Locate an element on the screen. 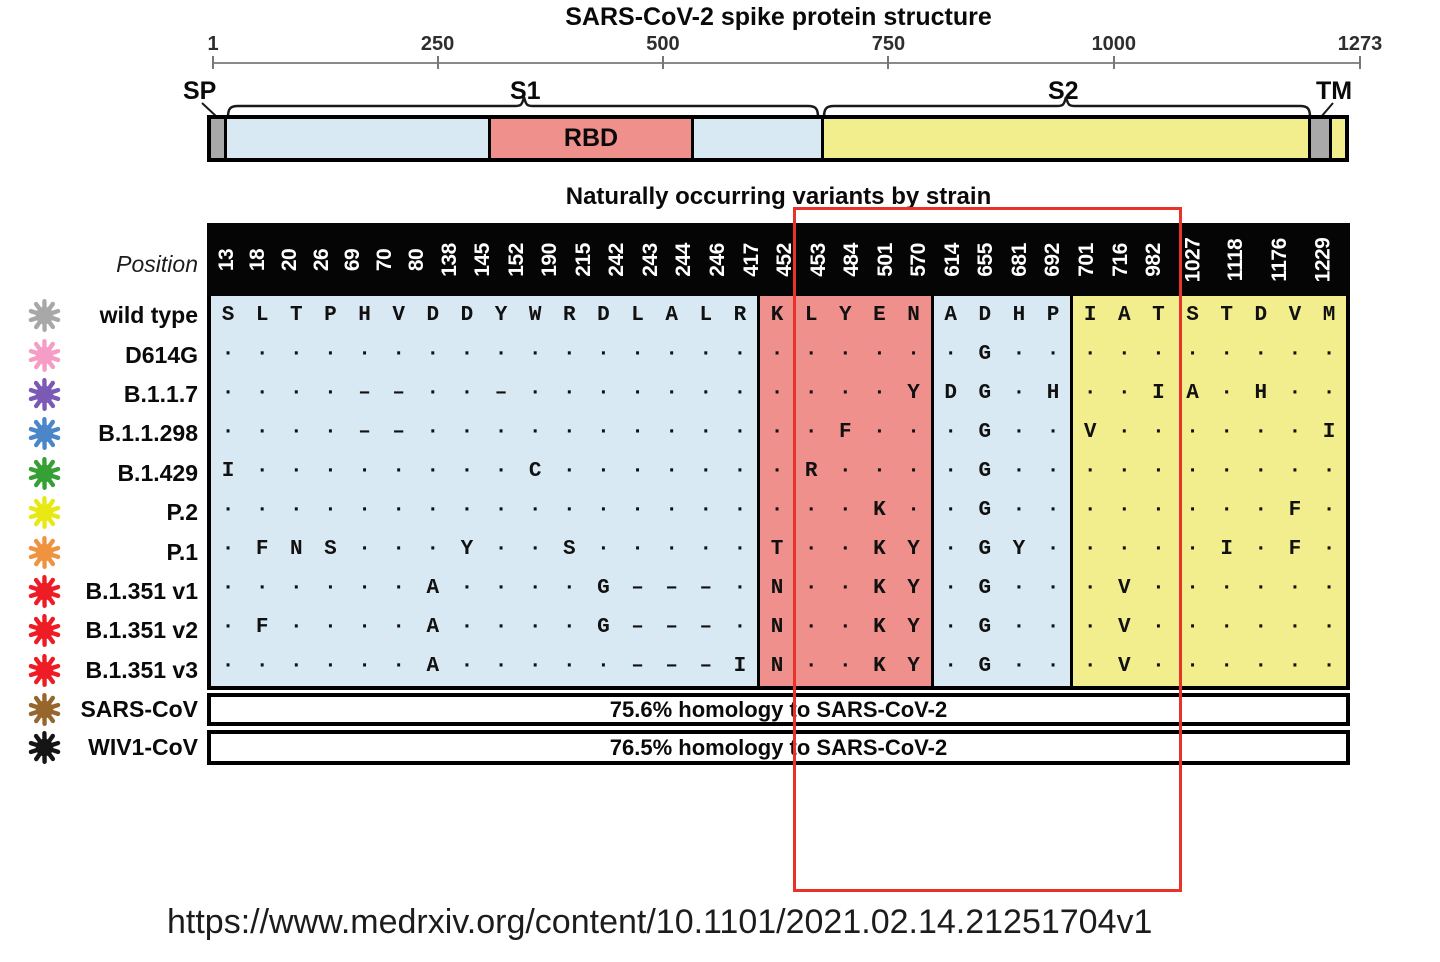 This screenshot has width=1440, height=962. position-header-cell: 243 is located at coordinates (651, 259).